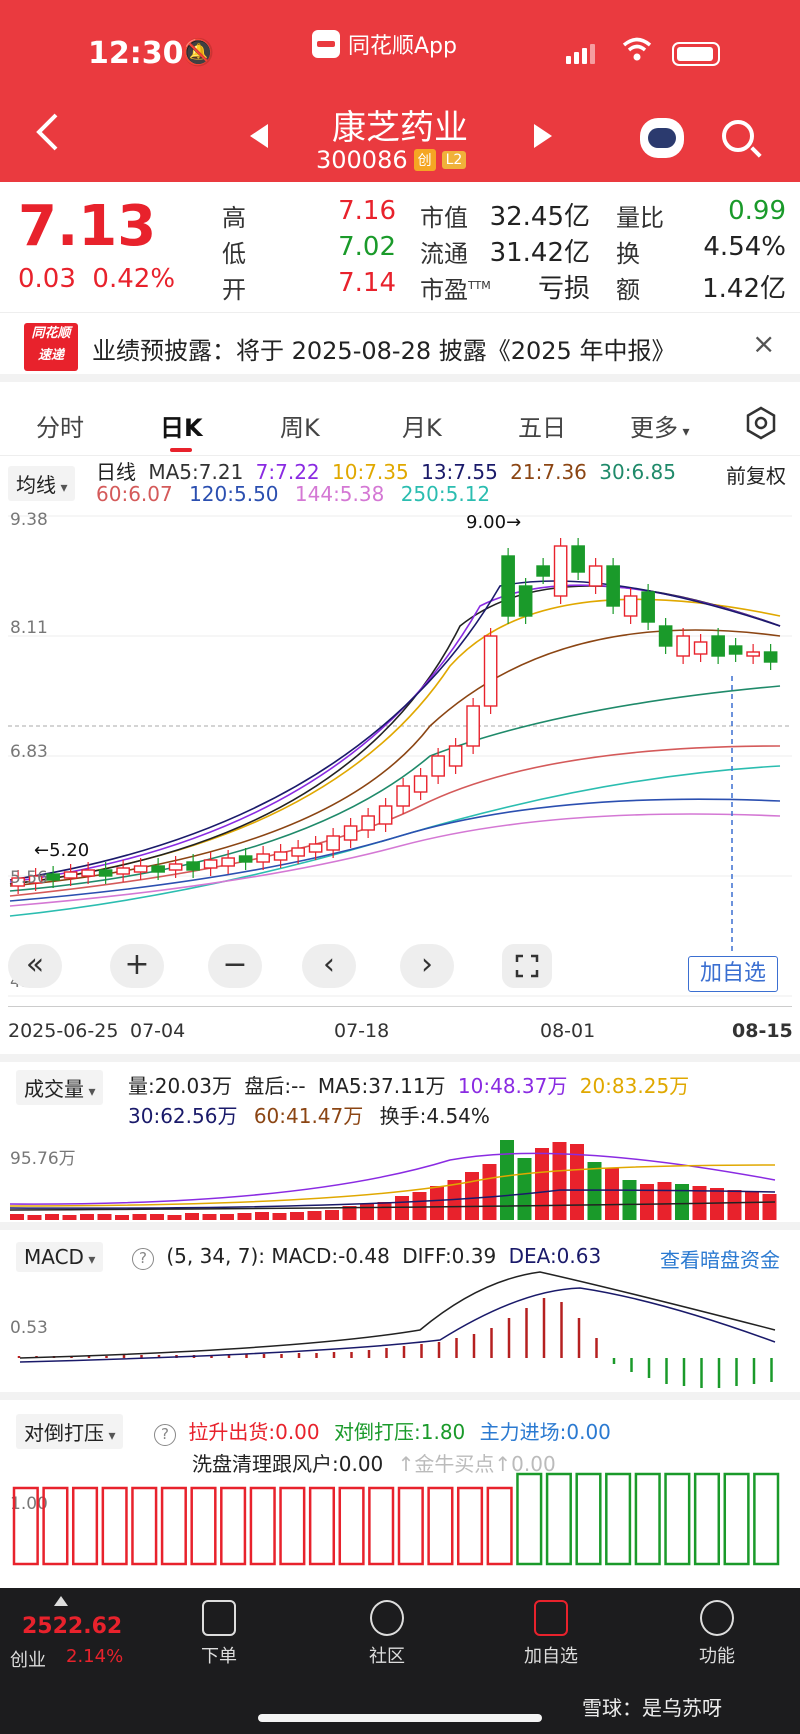 The width and height of the screenshot is (800, 1734). What do you see at coordinates (370, 472) in the screenshot?
I see `ma10-value: 10:7.35` at bounding box center [370, 472].